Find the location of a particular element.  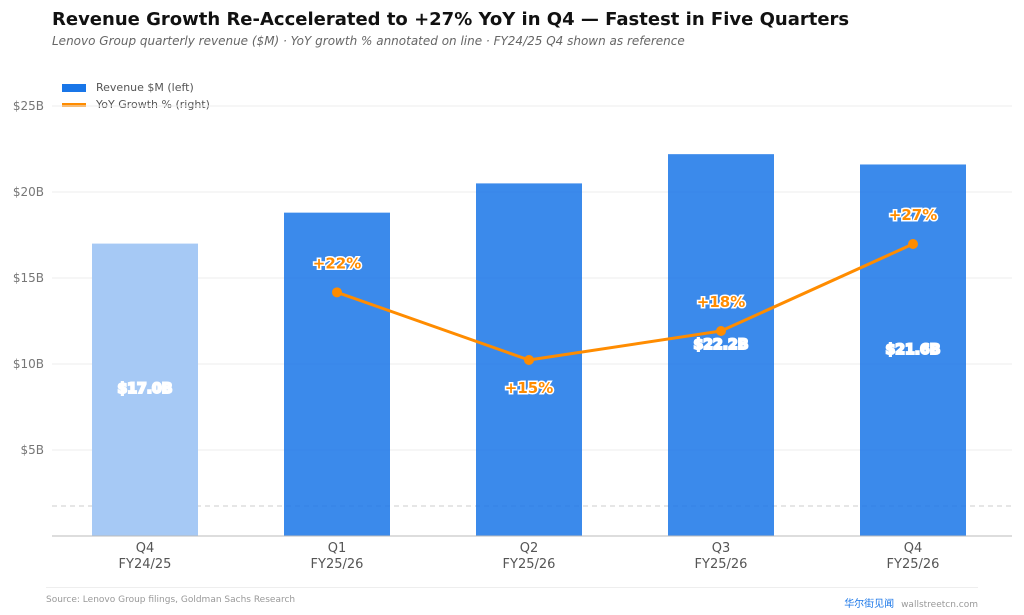

x-tick-quarter: Q1 is located at coordinates (337, 548).